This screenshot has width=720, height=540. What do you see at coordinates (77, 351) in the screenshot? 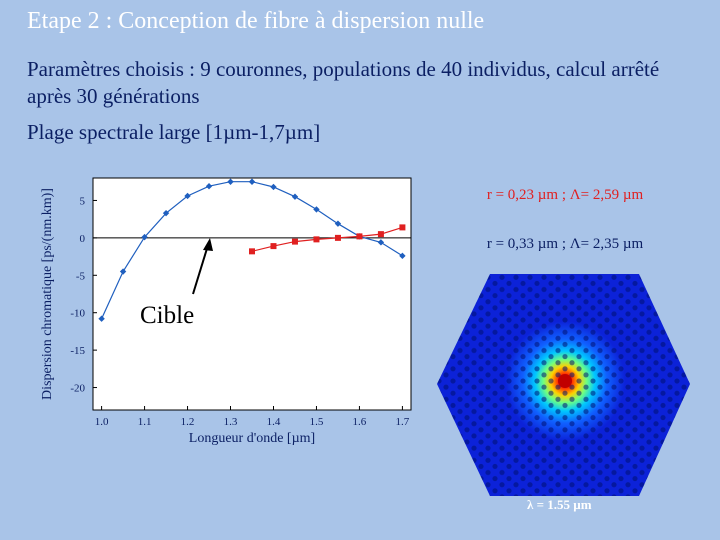
I see `y-tick-label: -15` at bounding box center [77, 351].